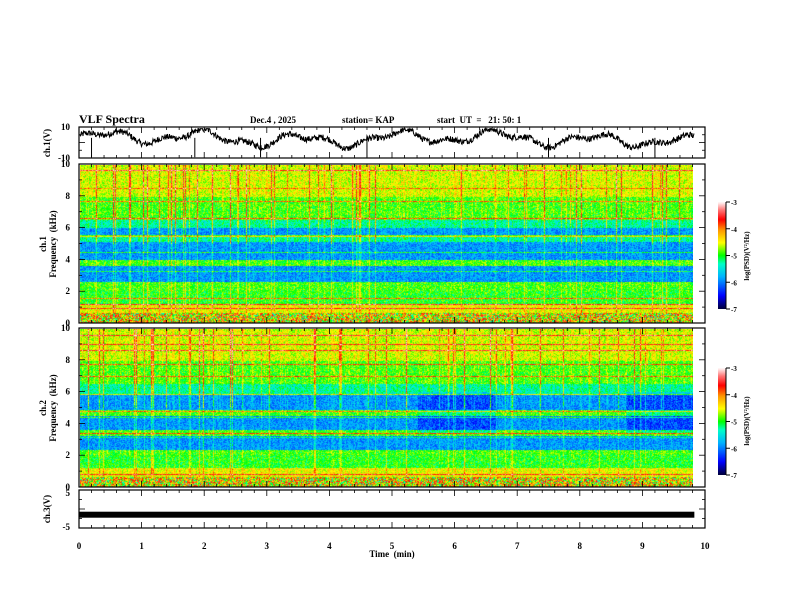 The height and width of the screenshot is (612, 792). I want to click on ch3-waveform-line, so click(387, 514).